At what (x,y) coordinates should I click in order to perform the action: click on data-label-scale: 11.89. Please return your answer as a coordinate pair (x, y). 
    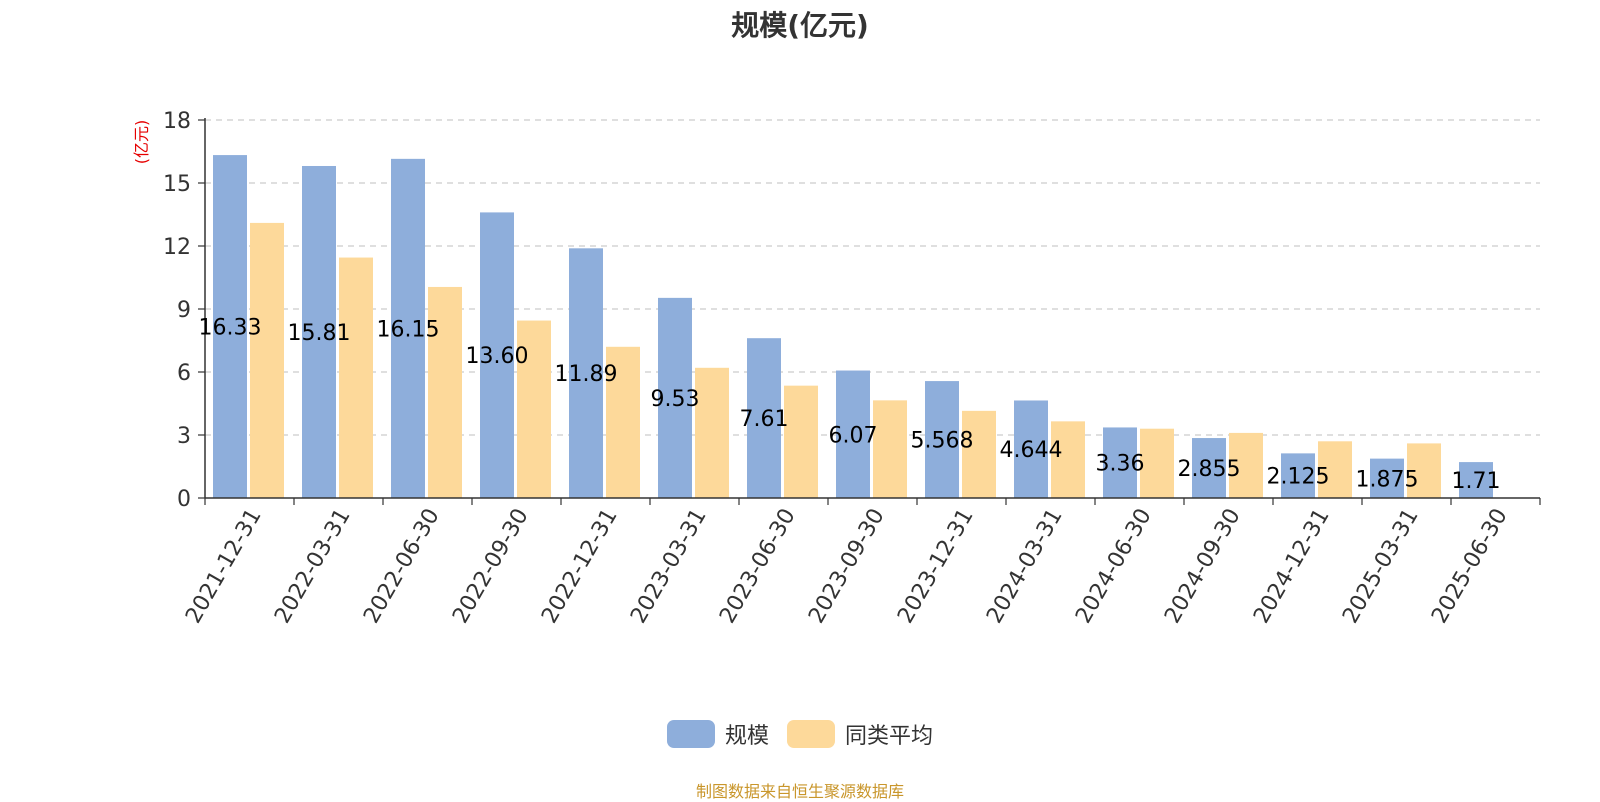
    Looking at the image, I should click on (586, 374).